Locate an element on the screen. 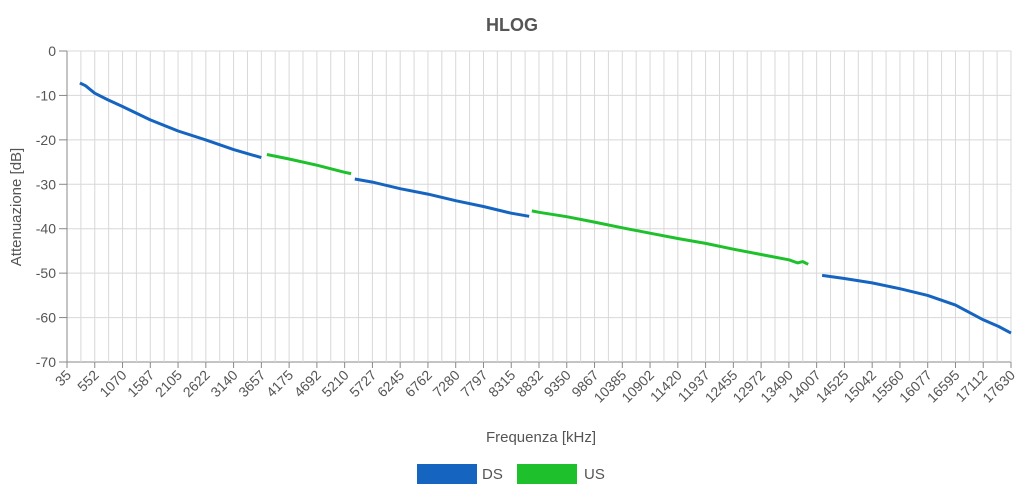  legend-swatch-us is located at coordinates (547, 474).